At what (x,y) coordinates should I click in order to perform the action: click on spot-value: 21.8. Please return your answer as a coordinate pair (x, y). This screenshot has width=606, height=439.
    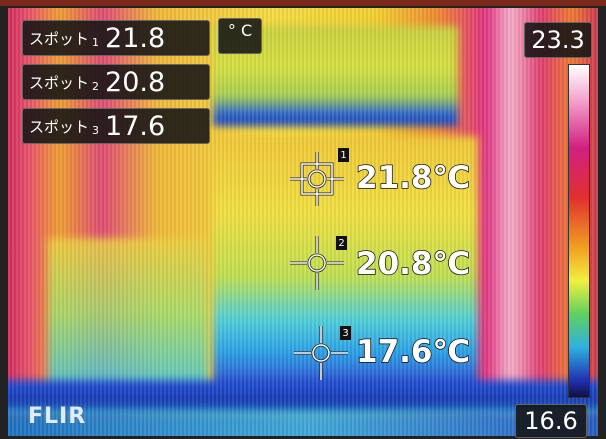
    Looking at the image, I should click on (135, 38).